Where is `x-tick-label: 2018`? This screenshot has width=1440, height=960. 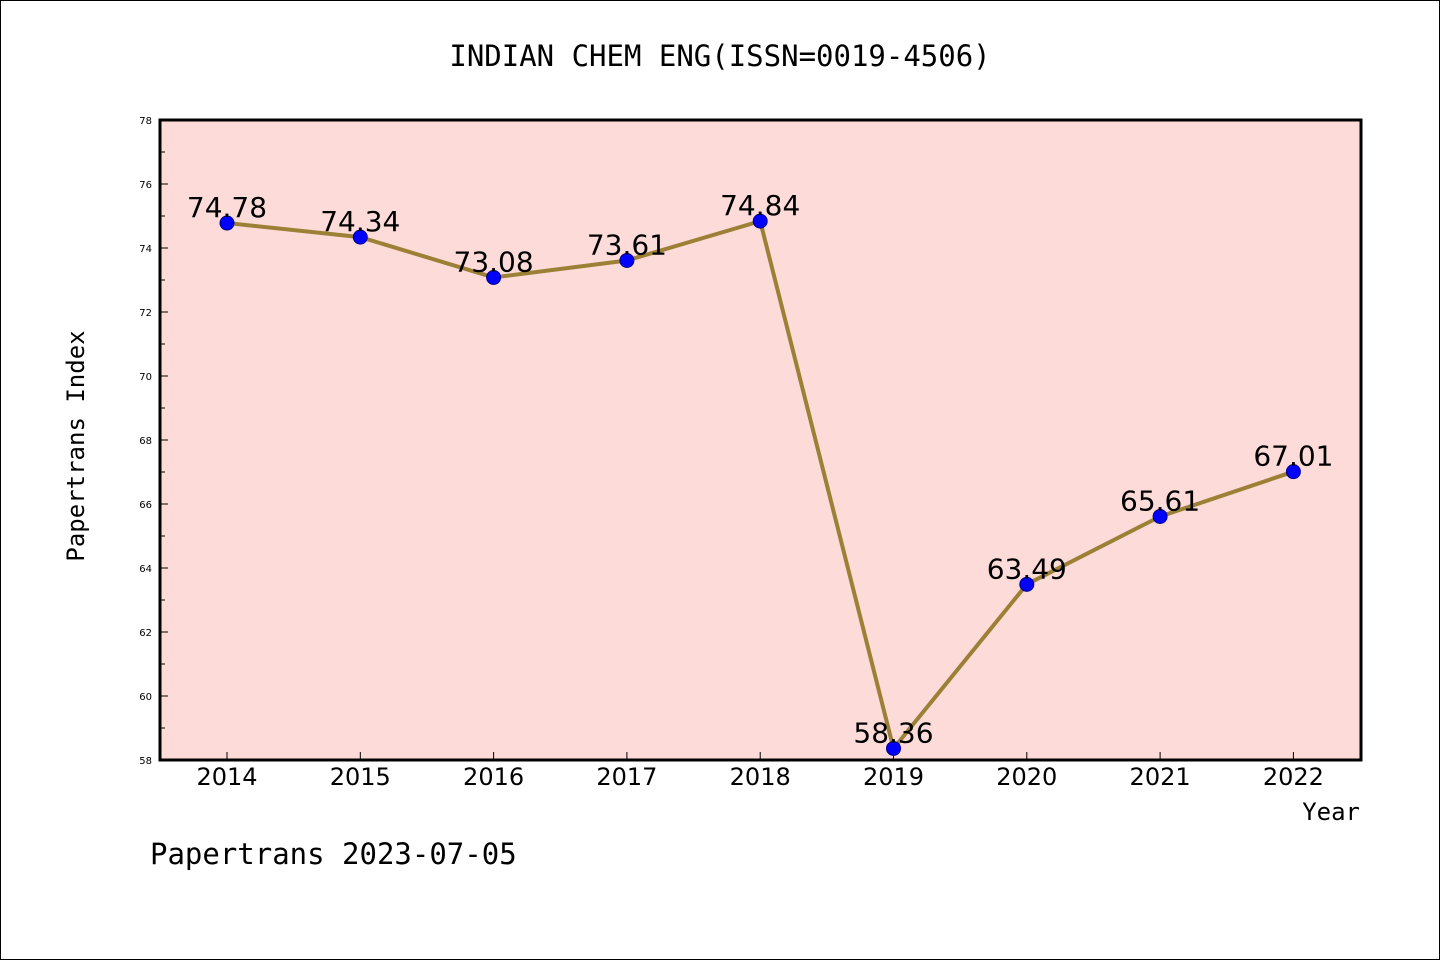
x-tick-label: 2018 is located at coordinates (760, 777).